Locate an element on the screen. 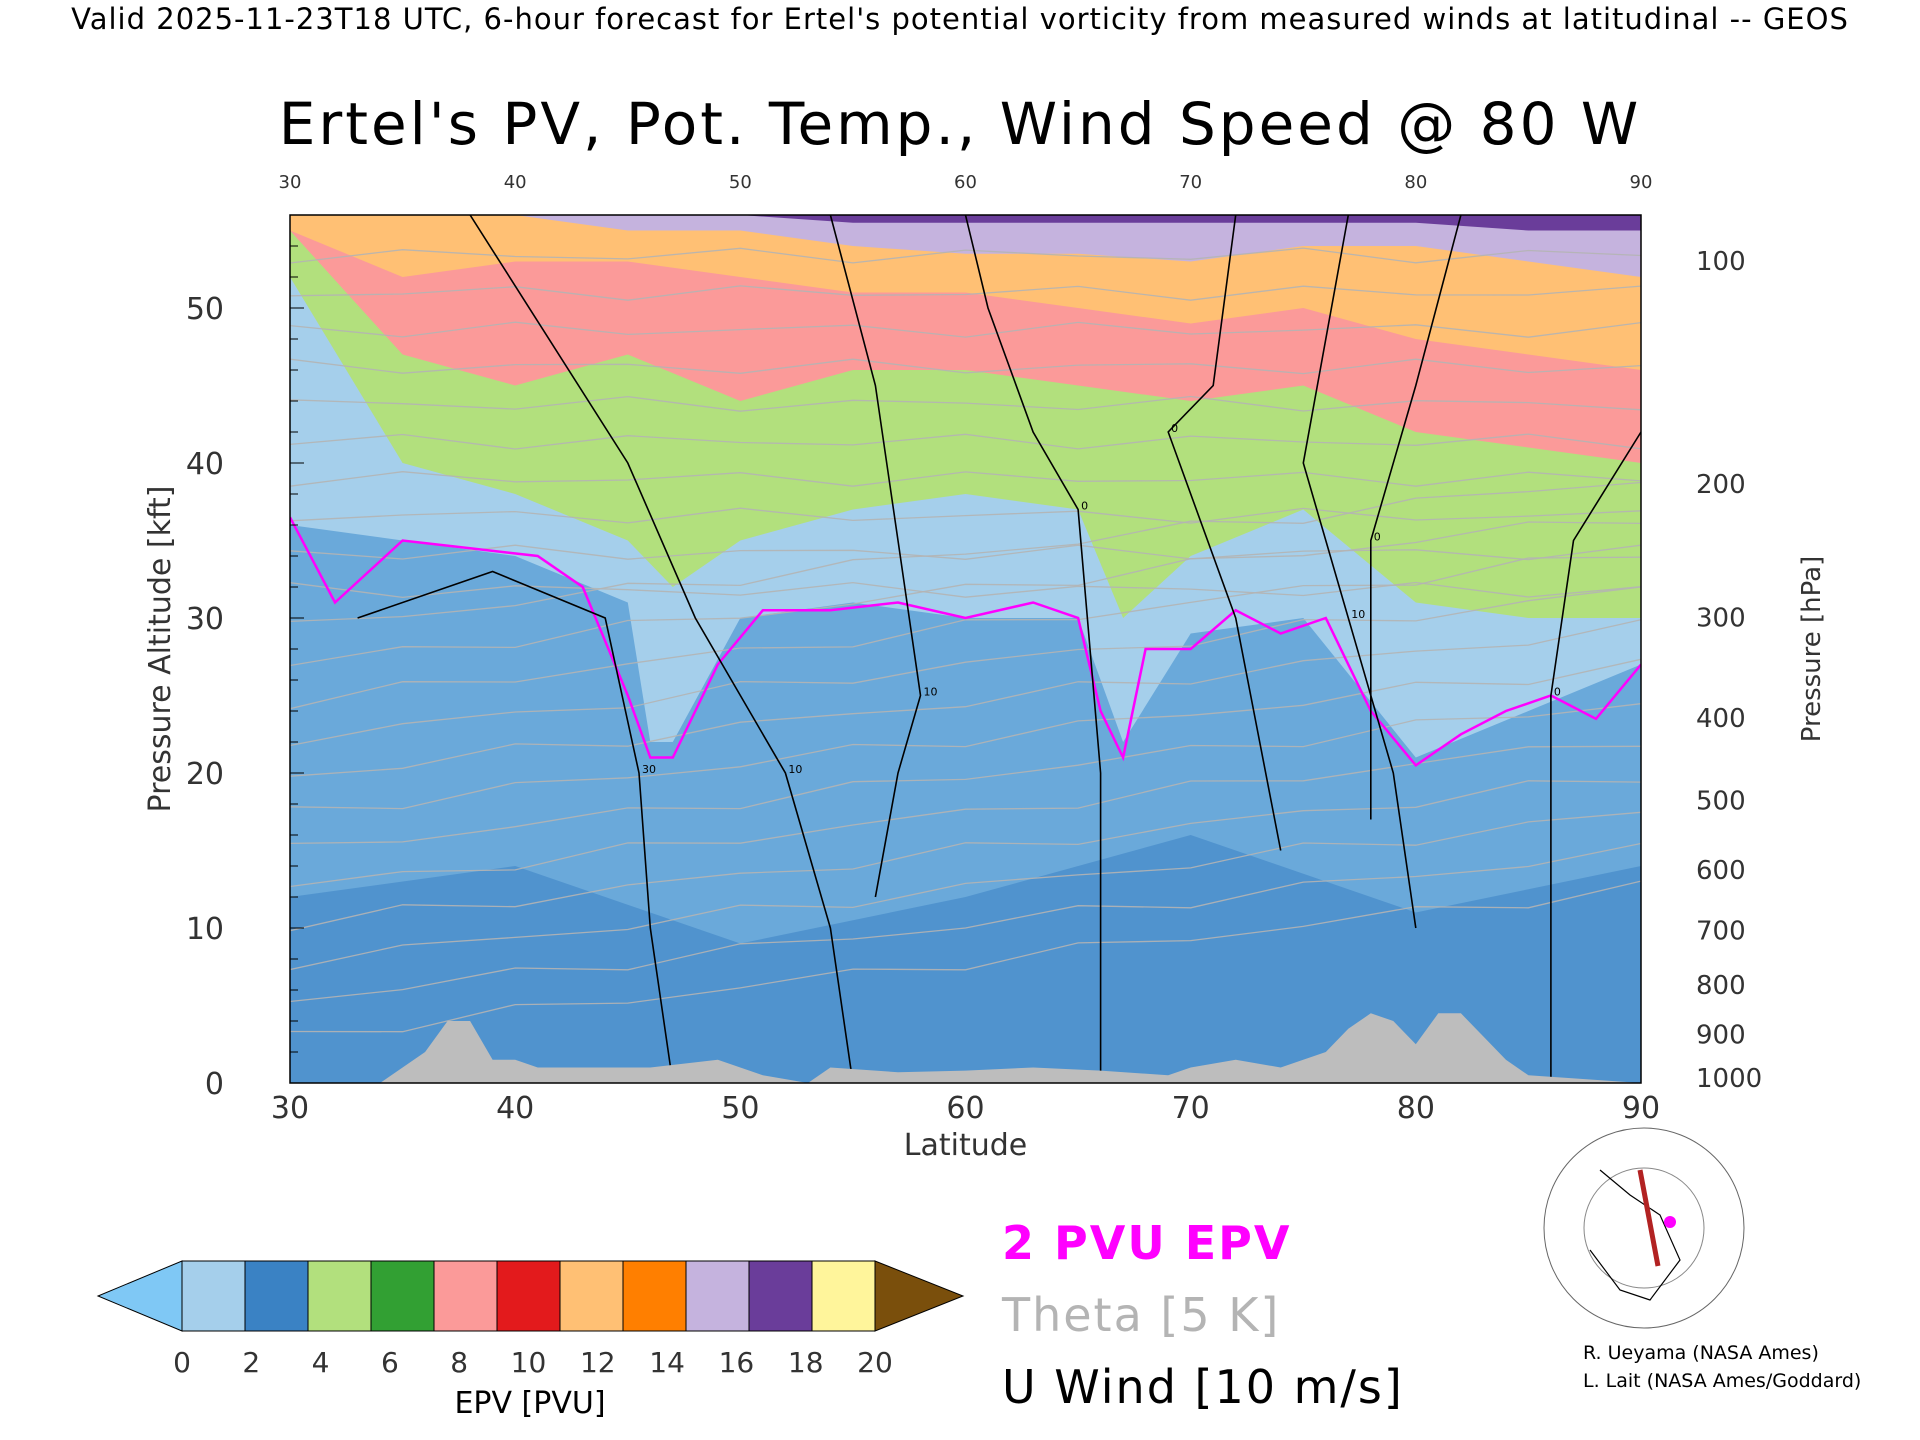  pressure-tick-label: 200 is located at coordinates (1721, 485).